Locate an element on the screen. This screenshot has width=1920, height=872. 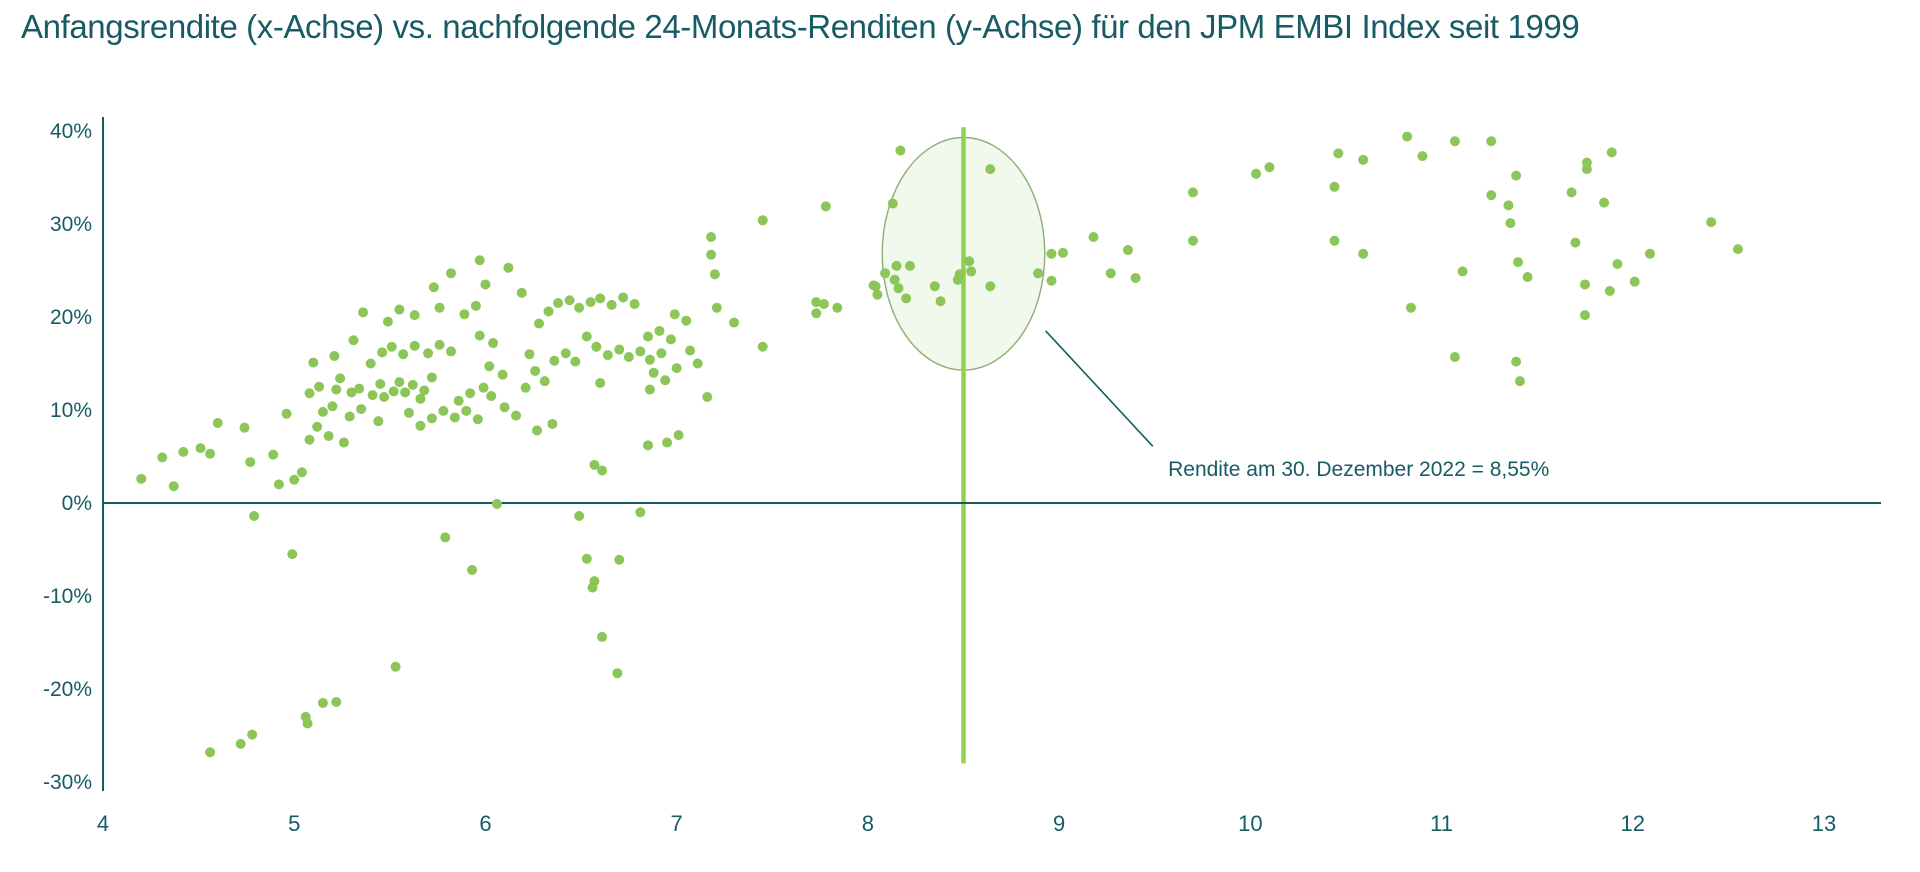
x-tick-label: 12 is located at coordinates (1633, 823).